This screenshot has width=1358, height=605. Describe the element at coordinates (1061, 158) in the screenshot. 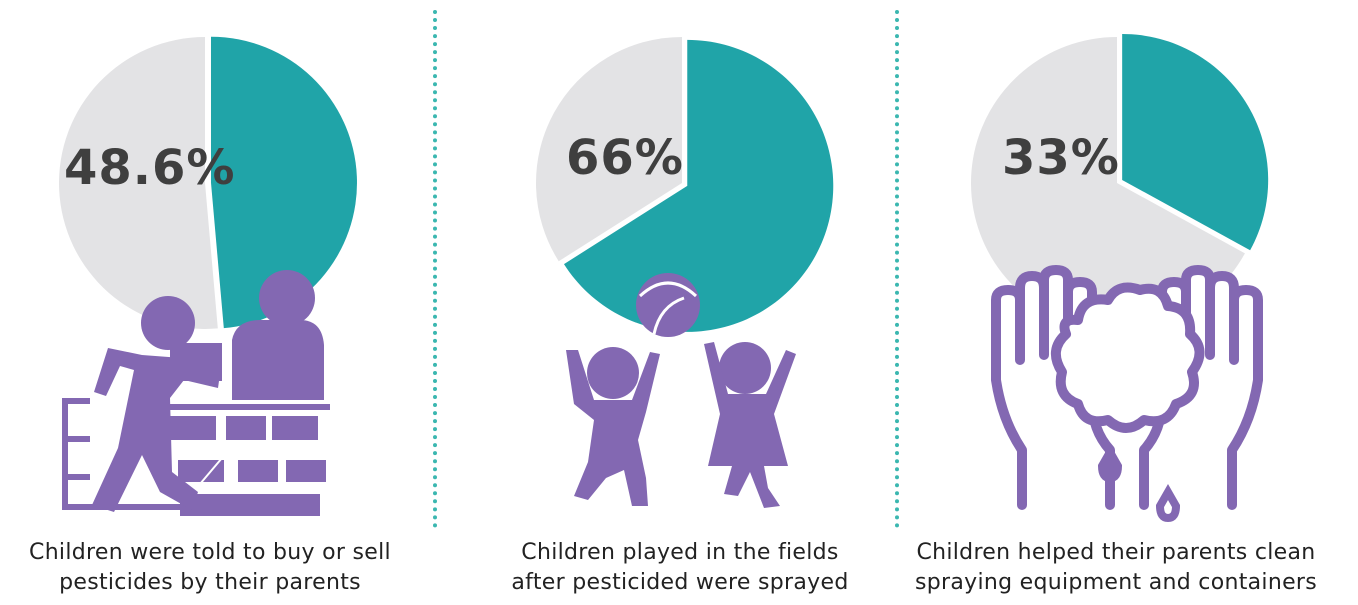

I see `pie-value-label-3: 33%` at that location.